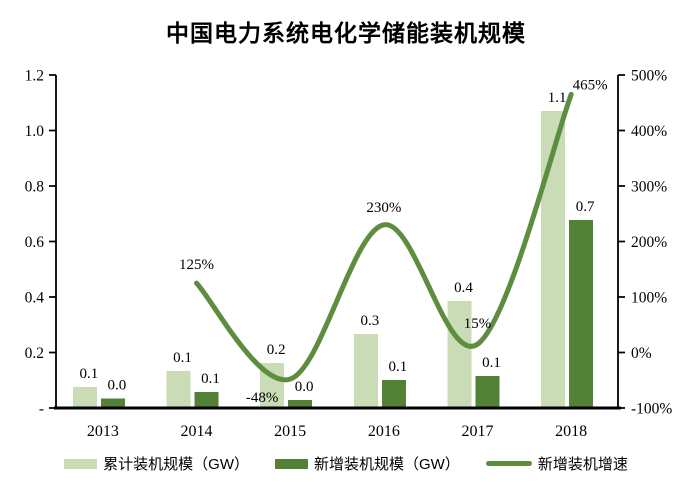 This screenshot has height=481, width=692. I want to click on bar-new-installed-2018, so click(581, 314).